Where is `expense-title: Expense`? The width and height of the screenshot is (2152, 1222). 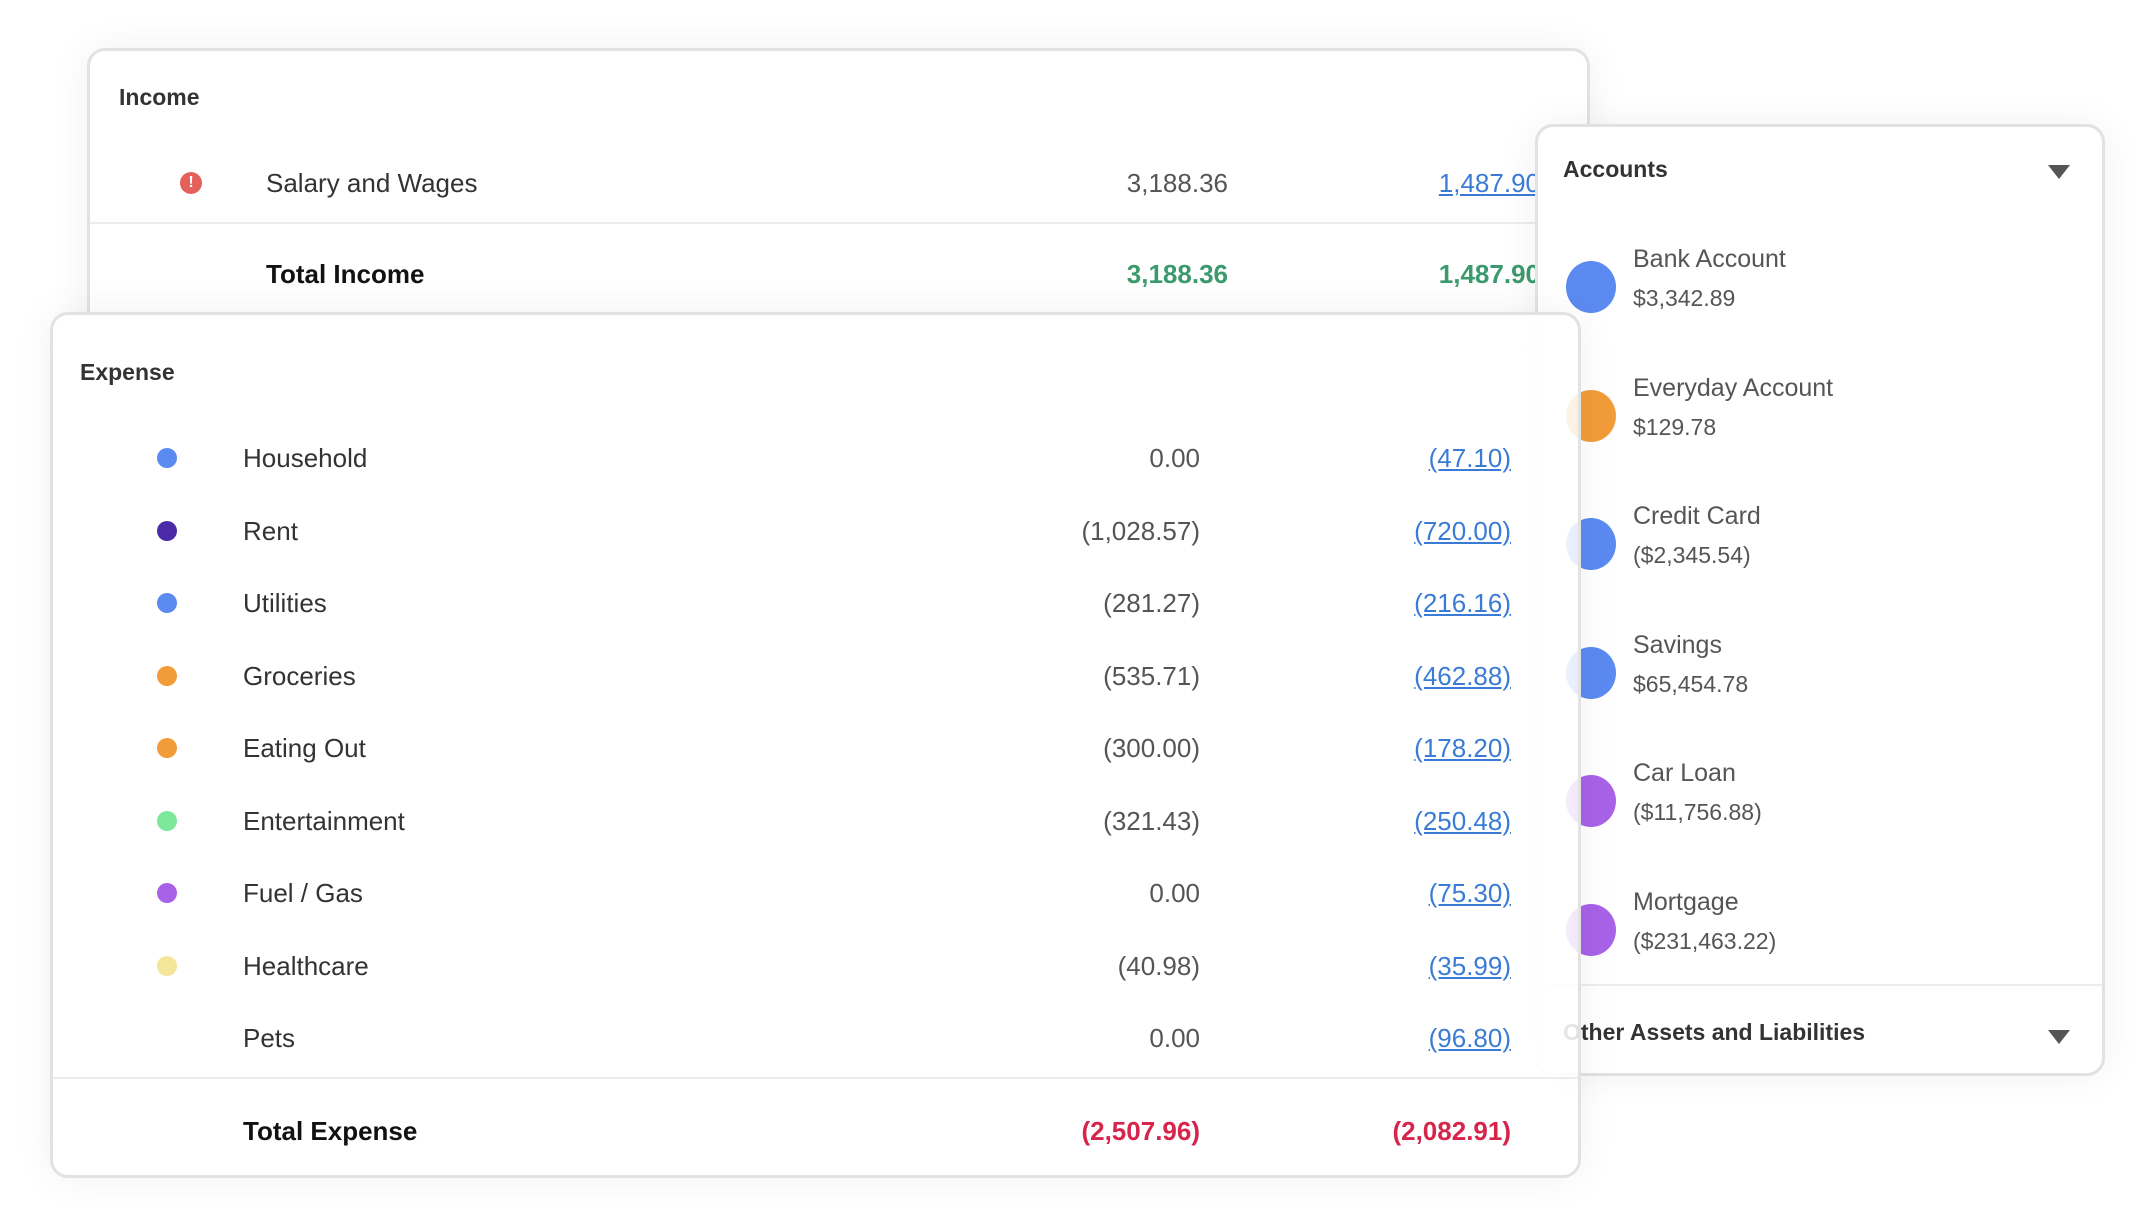 expense-title: Expense is located at coordinates (127, 372).